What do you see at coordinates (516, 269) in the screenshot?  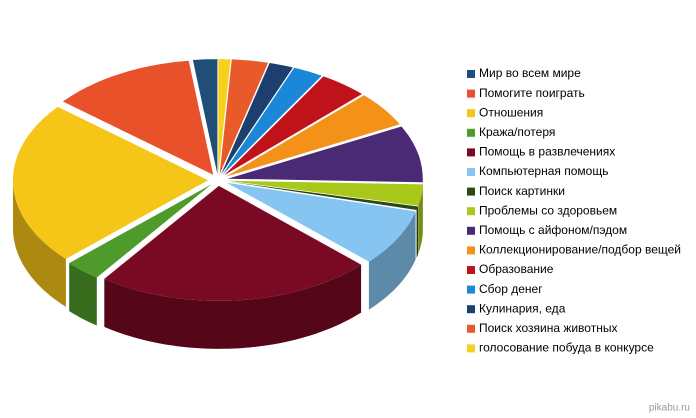 I see `legend-label: Образование` at bounding box center [516, 269].